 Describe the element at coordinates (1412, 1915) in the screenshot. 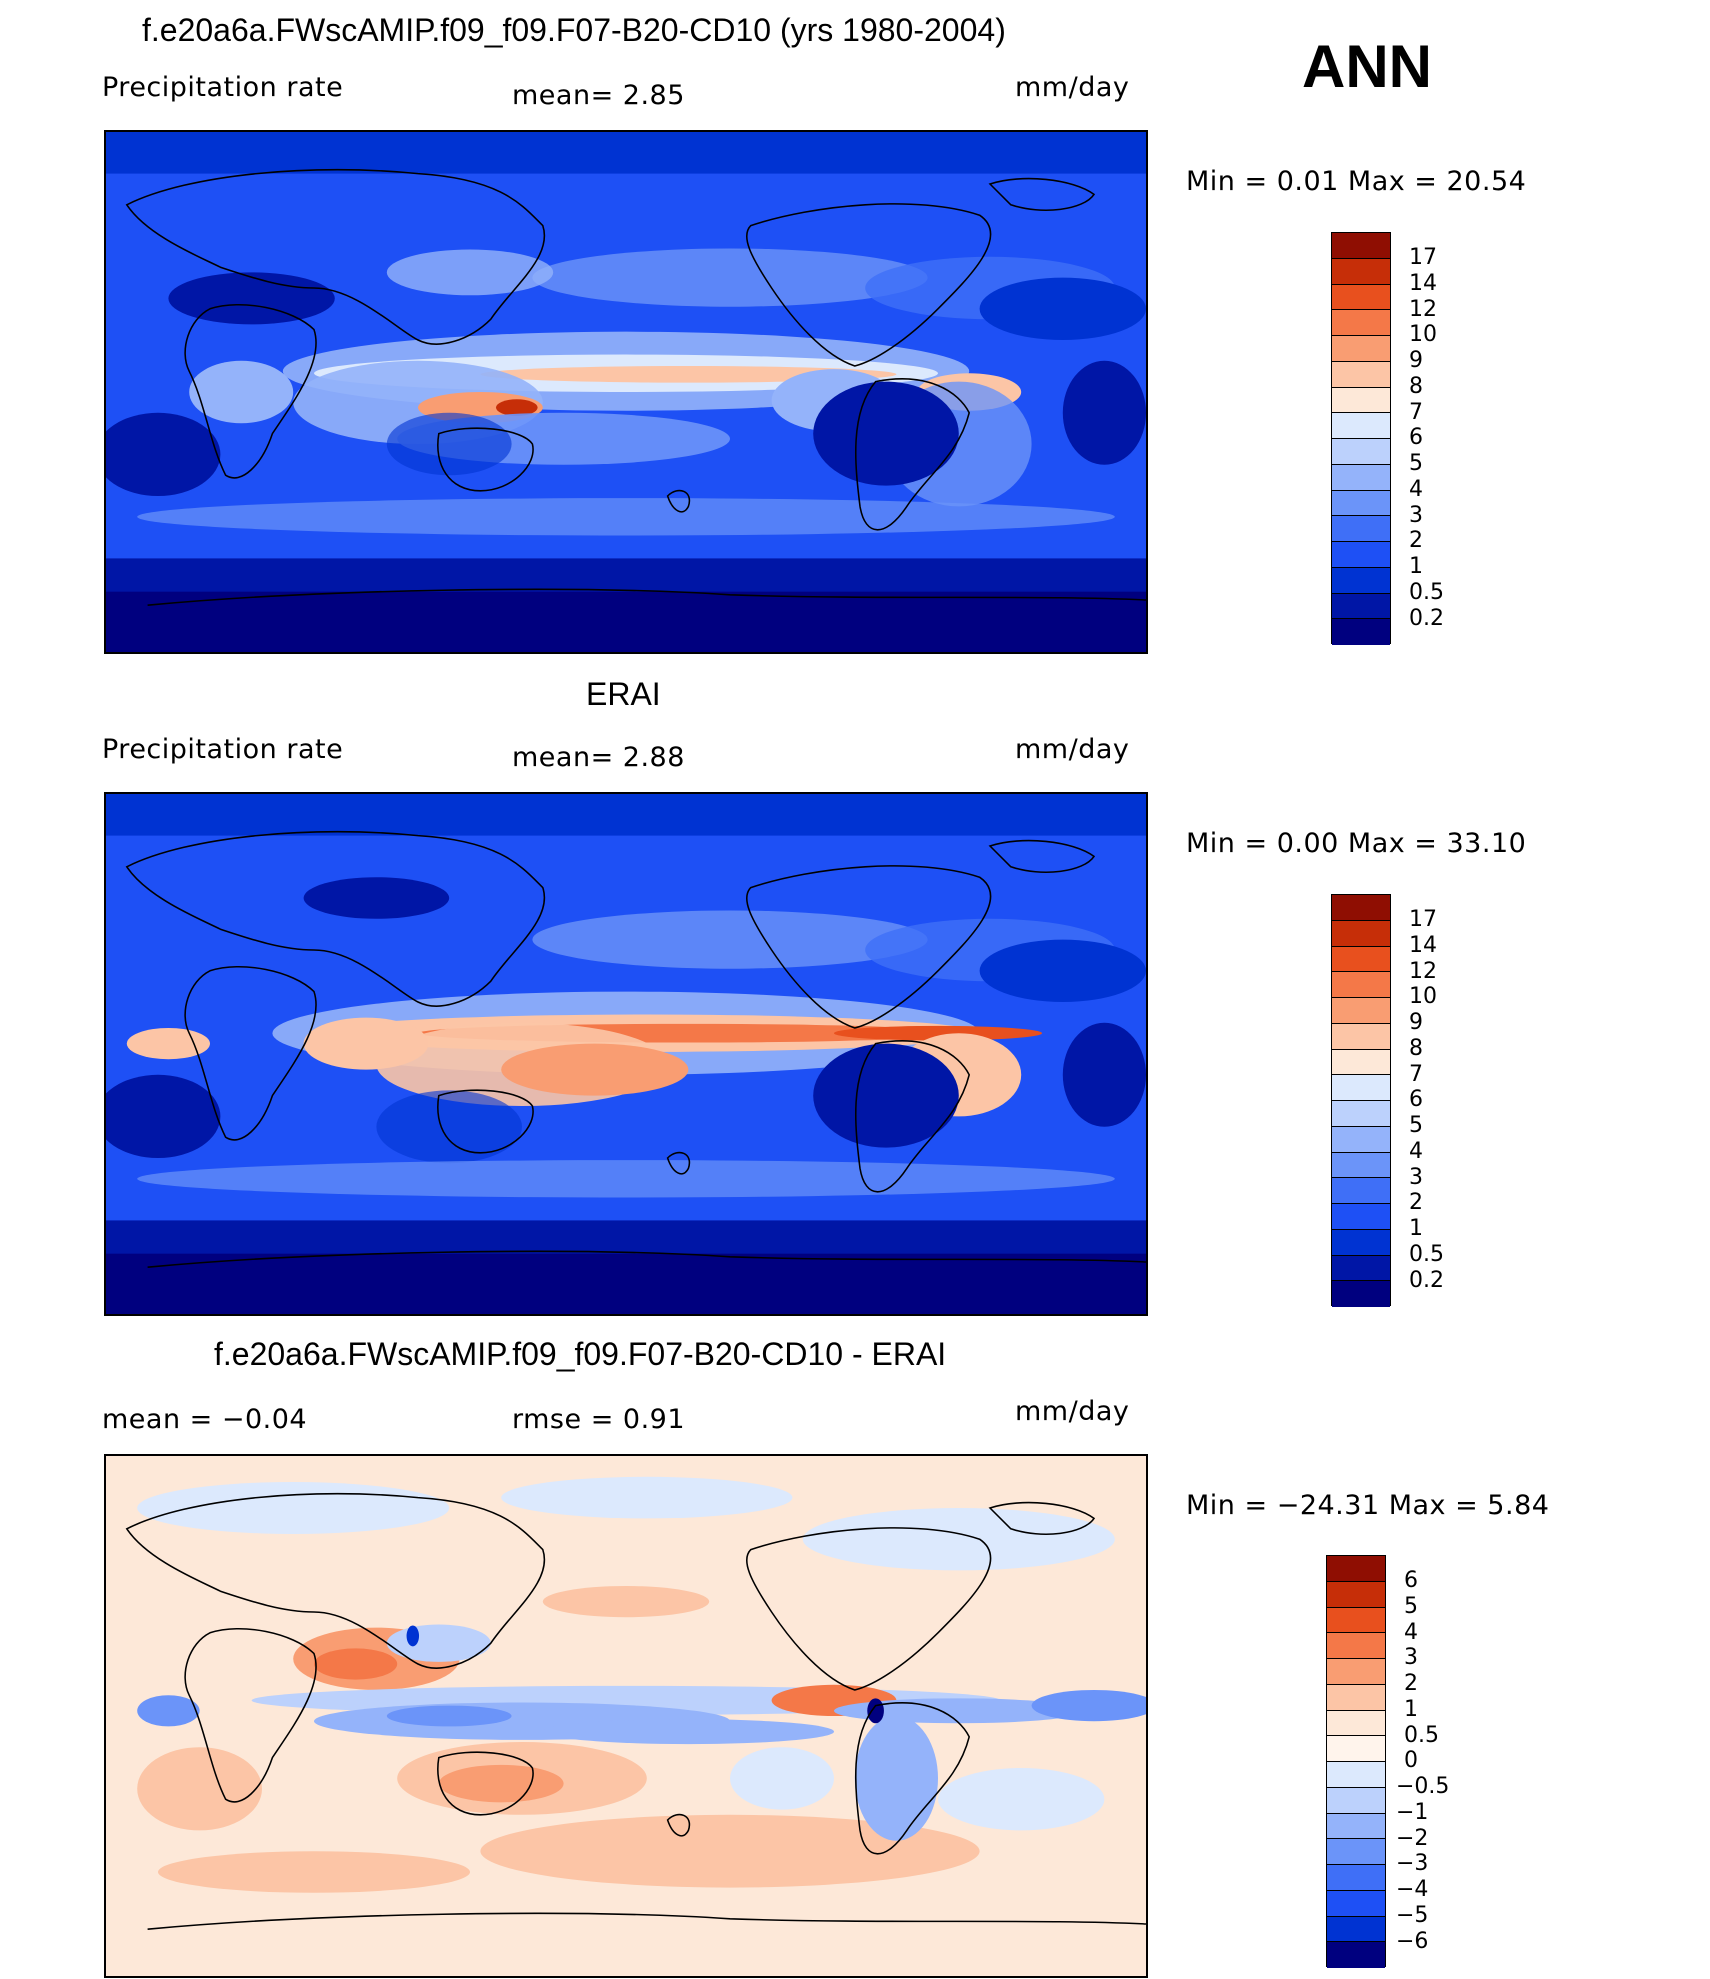

I see `colorbar-tick: −5` at that location.